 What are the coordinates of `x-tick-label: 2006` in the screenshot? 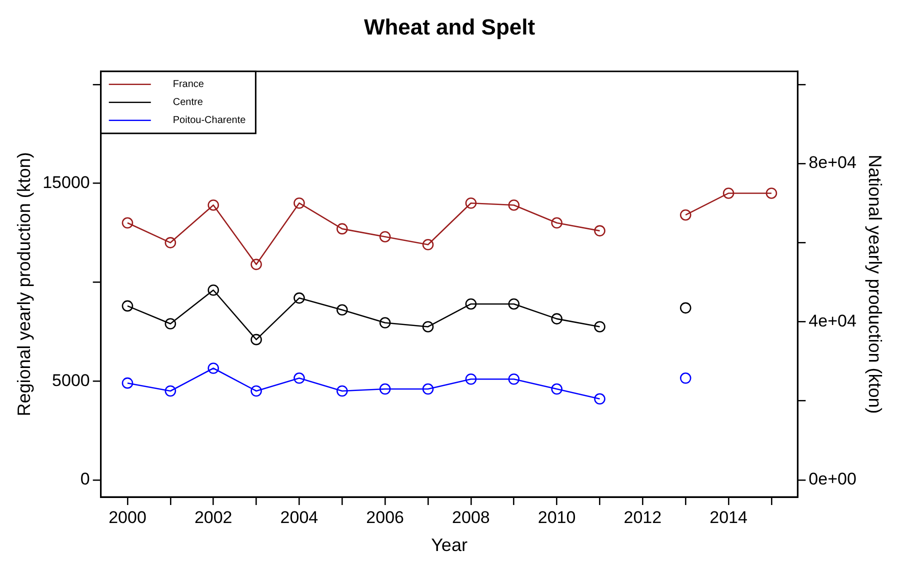 It's located at (385, 517).